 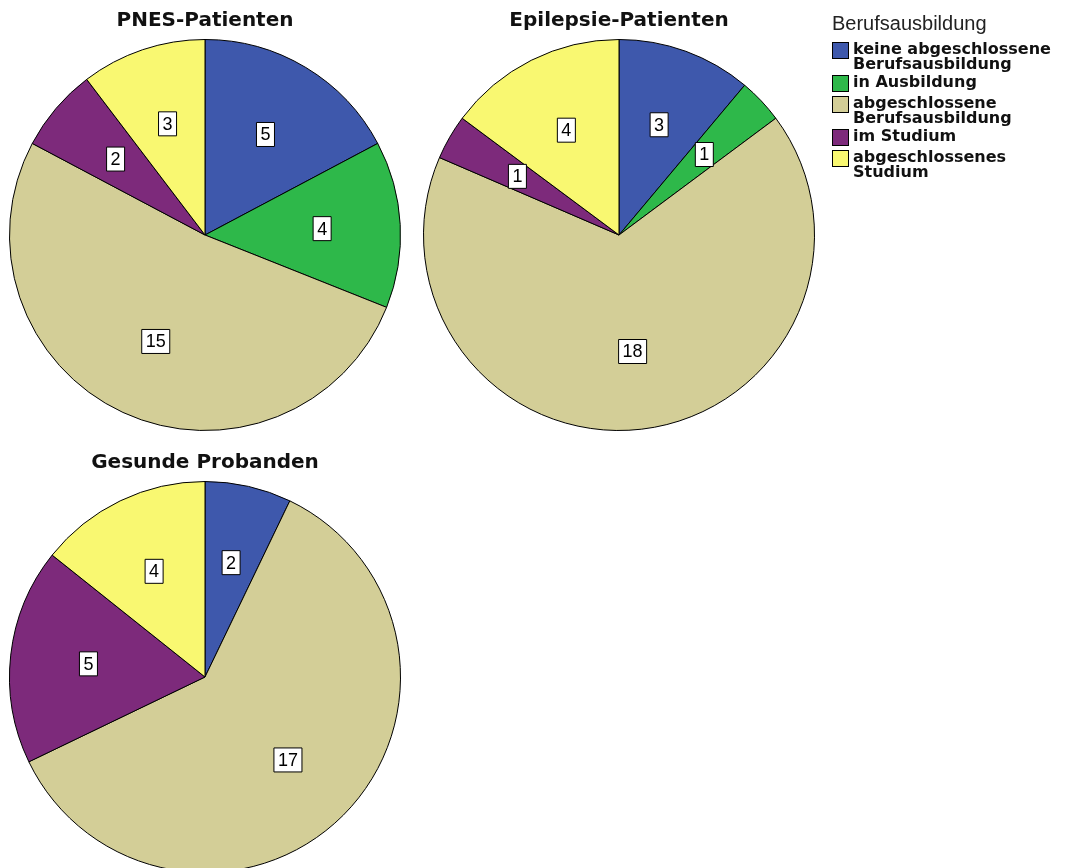 What do you see at coordinates (205, 461) in the screenshot?
I see `chart-title: Gesunde Probanden` at bounding box center [205, 461].